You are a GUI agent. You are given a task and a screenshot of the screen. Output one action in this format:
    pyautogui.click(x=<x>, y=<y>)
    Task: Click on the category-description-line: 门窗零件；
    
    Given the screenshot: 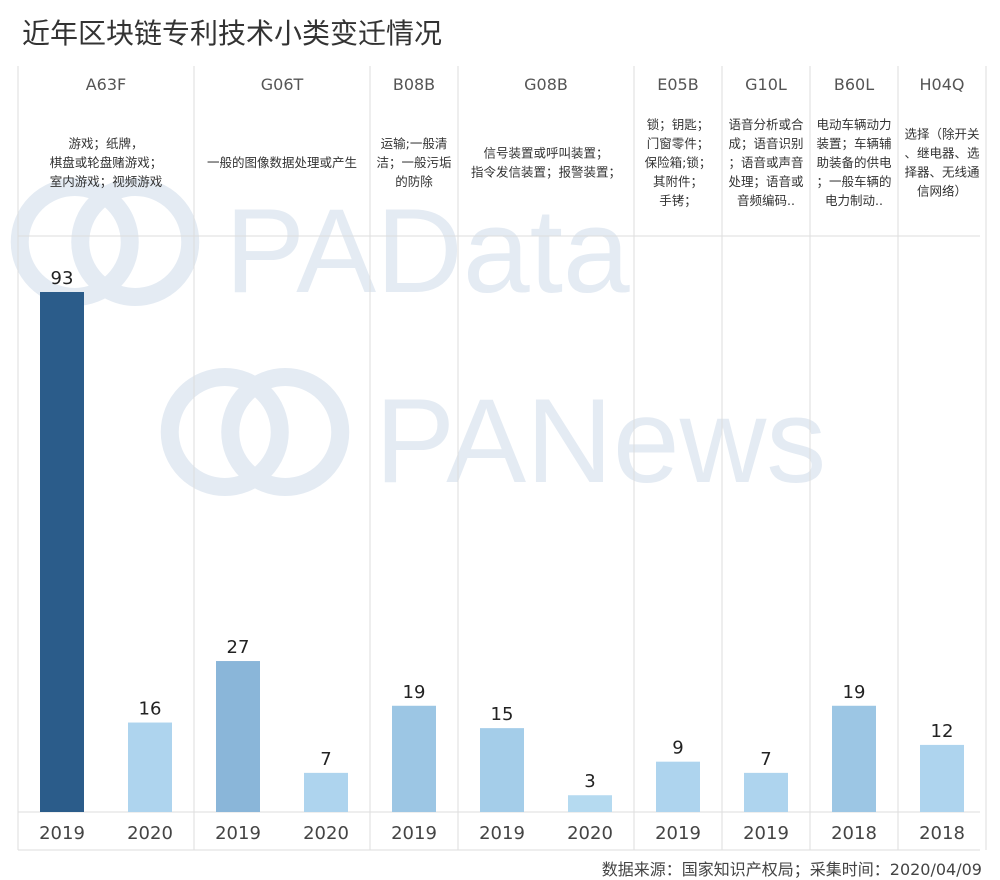 What is the action you would take?
    pyautogui.click(x=678, y=143)
    